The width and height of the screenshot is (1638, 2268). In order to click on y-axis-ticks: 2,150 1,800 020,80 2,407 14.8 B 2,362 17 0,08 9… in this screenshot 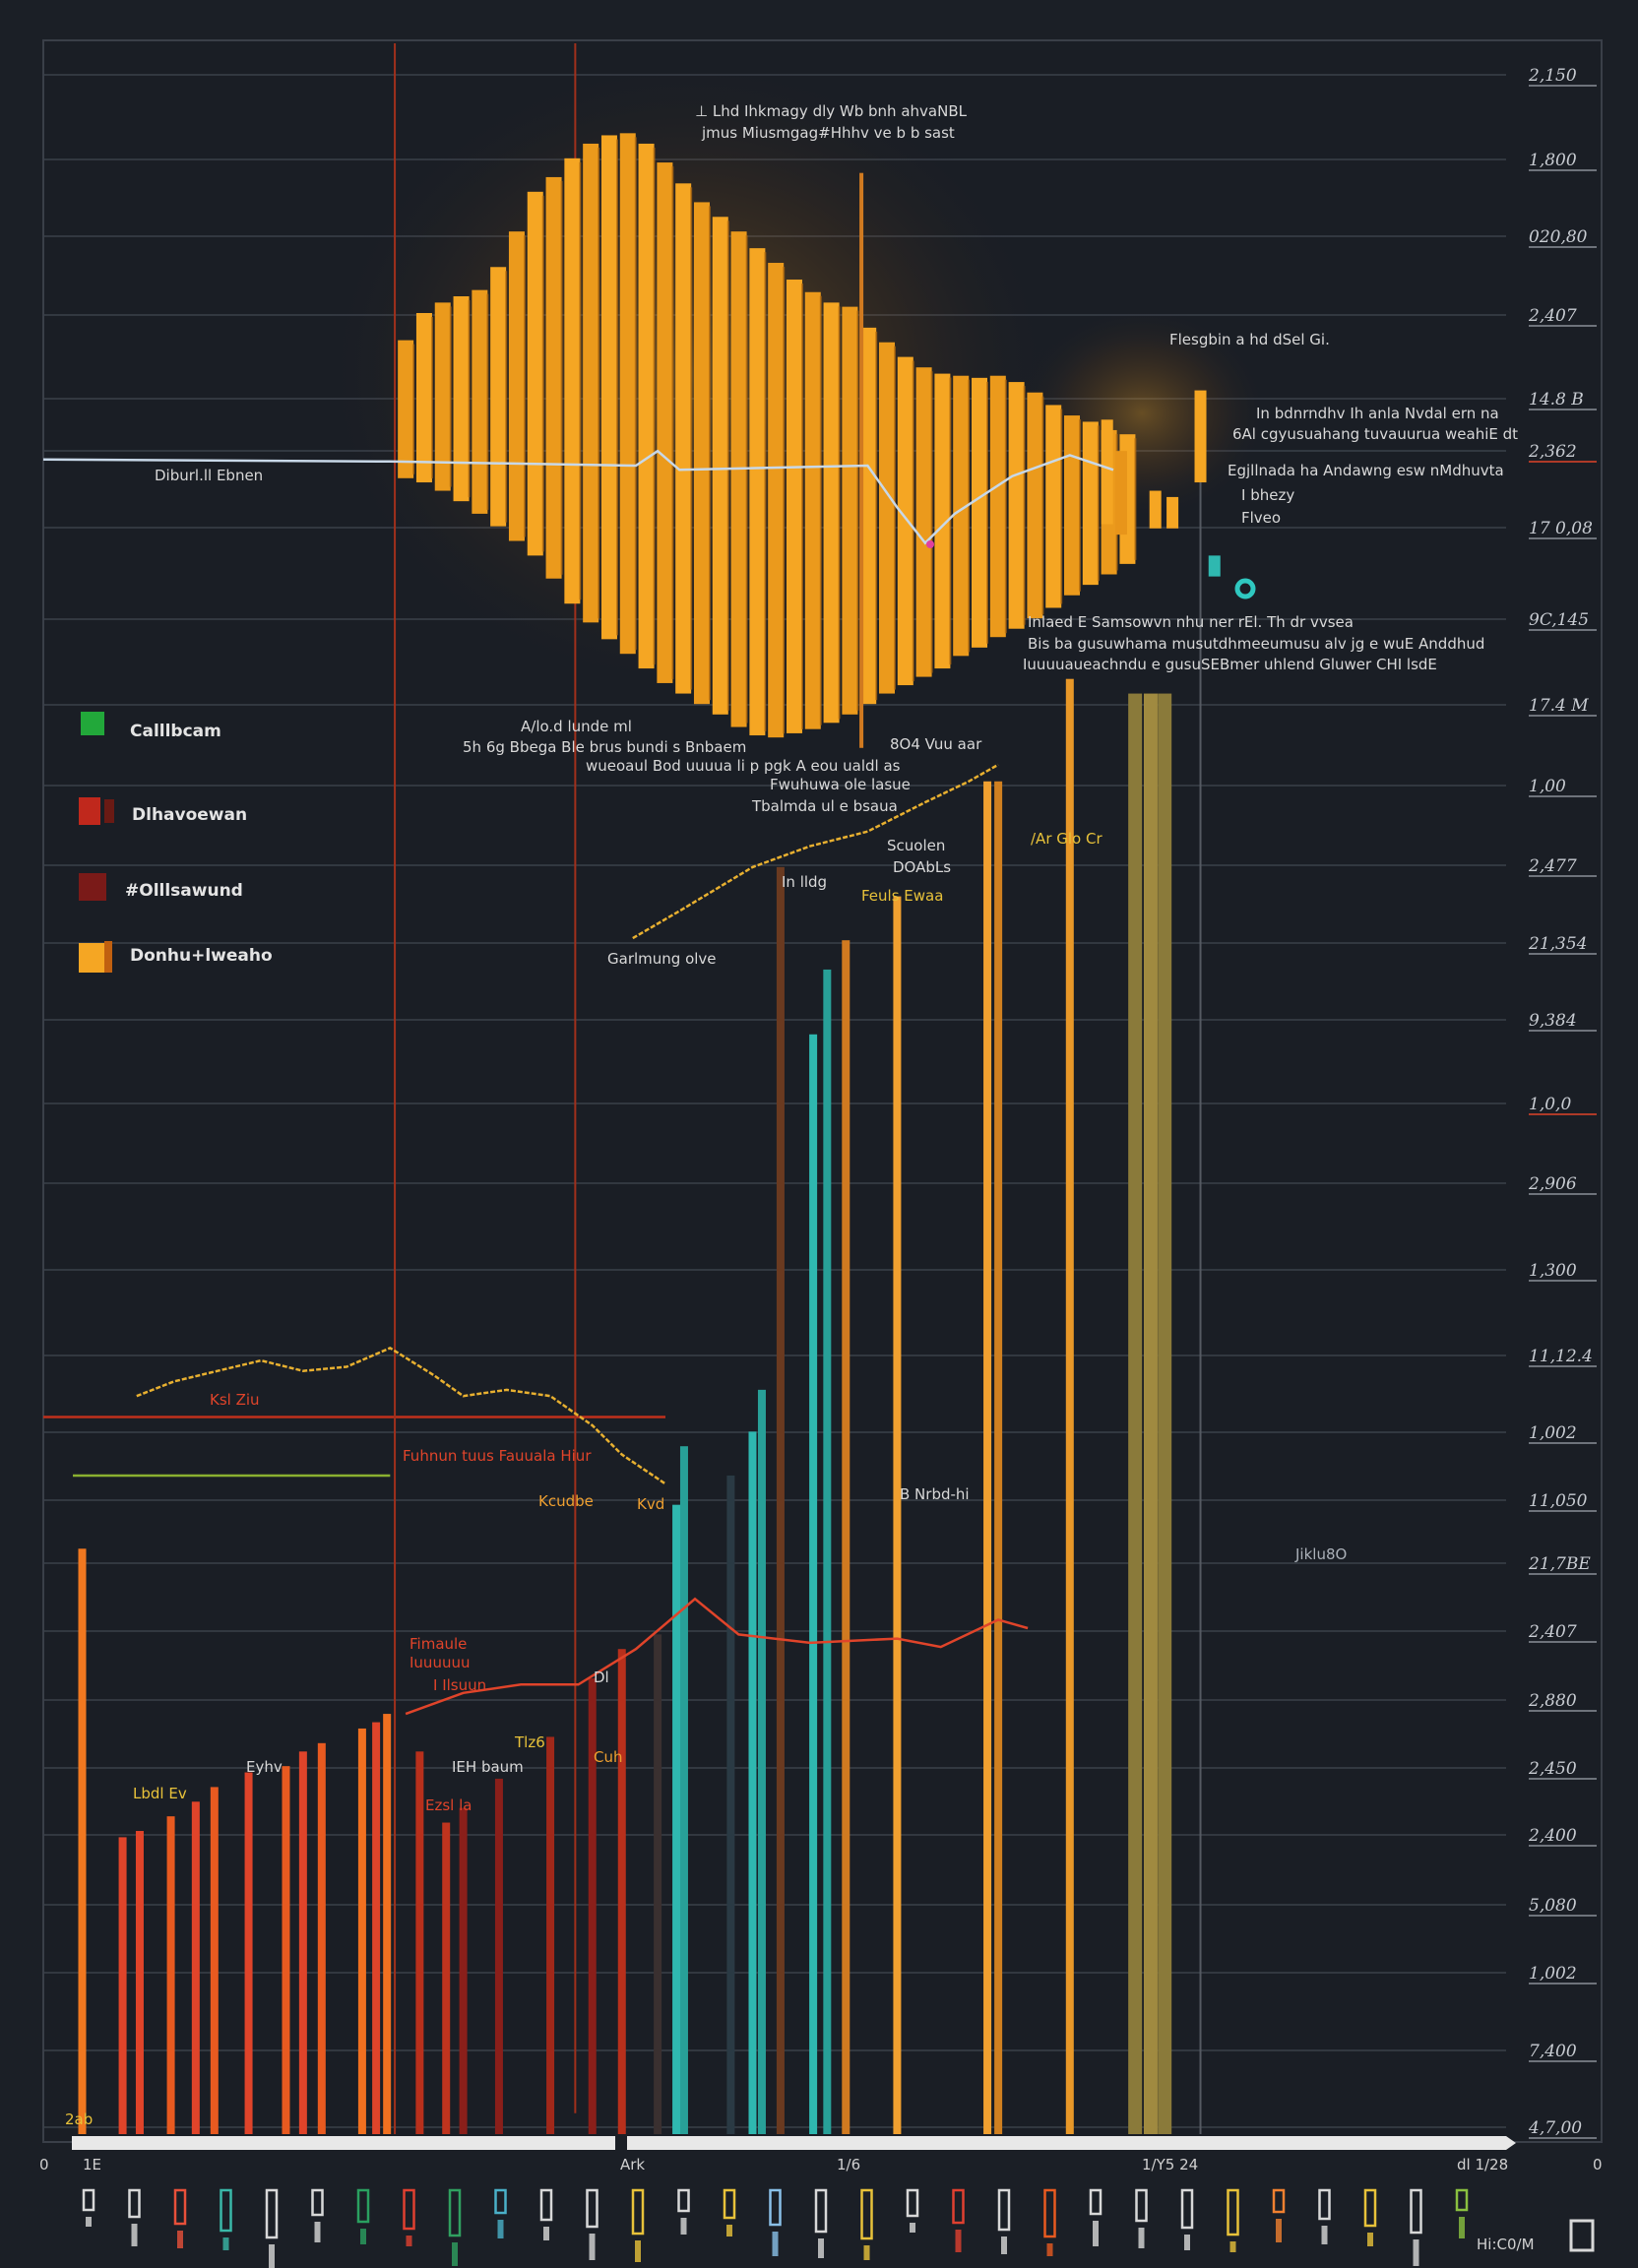, I will do `click(1562, 1102)`.